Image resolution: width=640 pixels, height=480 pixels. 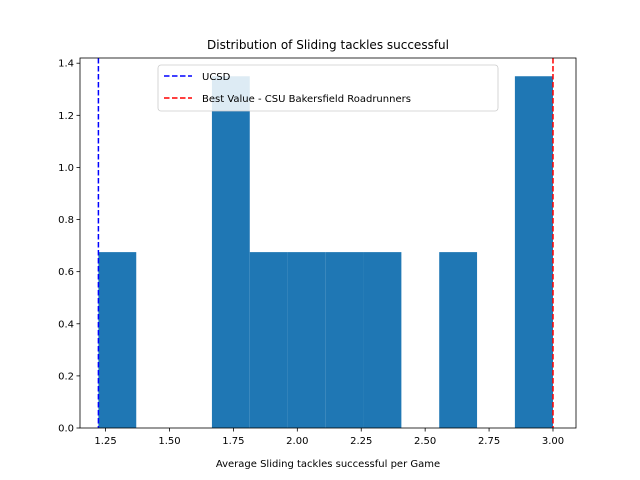 What do you see at coordinates (297, 441) in the screenshot?
I see `x-tick-label: 2.00` at bounding box center [297, 441].